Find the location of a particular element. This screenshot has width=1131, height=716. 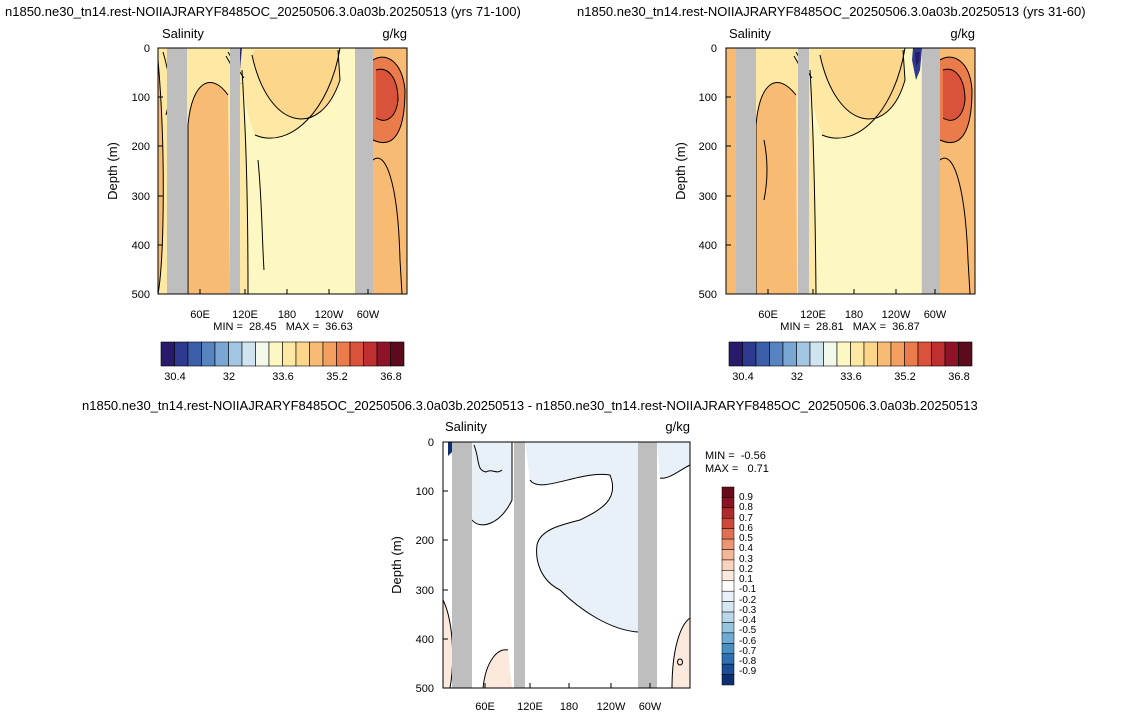

colorbar-label: 0.7 is located at coordinates (746, 518).